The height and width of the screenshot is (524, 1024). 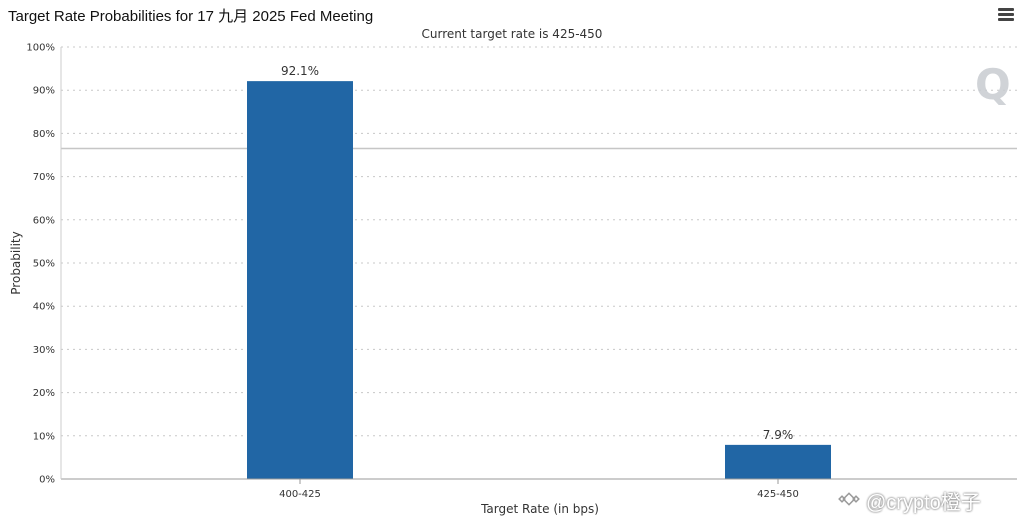 I want to click on y-tick-label: 40%, so click(x=44, y=307).